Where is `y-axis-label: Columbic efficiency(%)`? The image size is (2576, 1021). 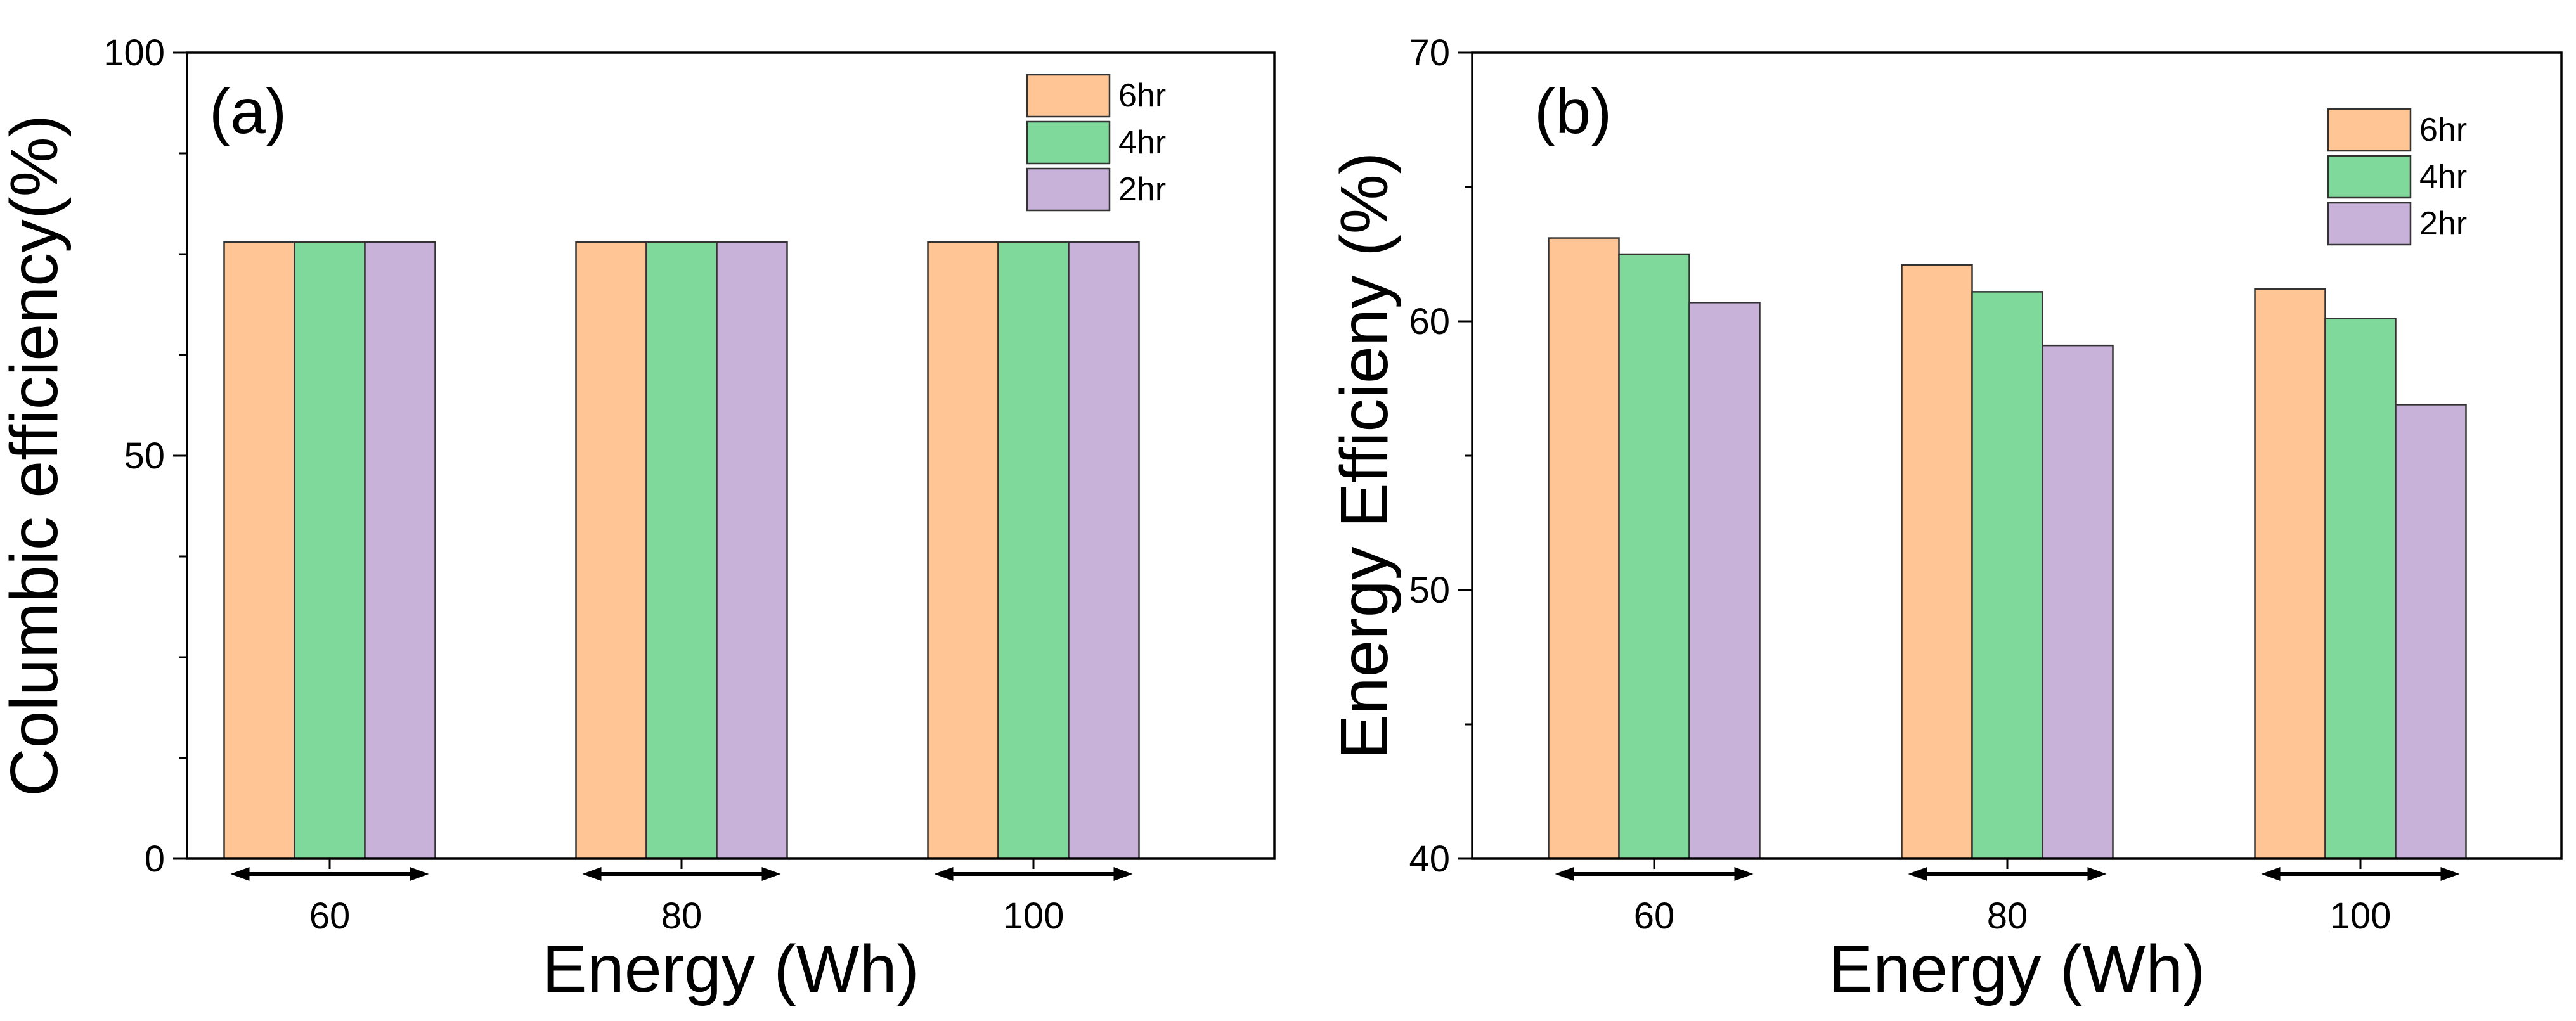 y-axis-label: Columbic efficiency(%) is located at coordinates (36, 456).